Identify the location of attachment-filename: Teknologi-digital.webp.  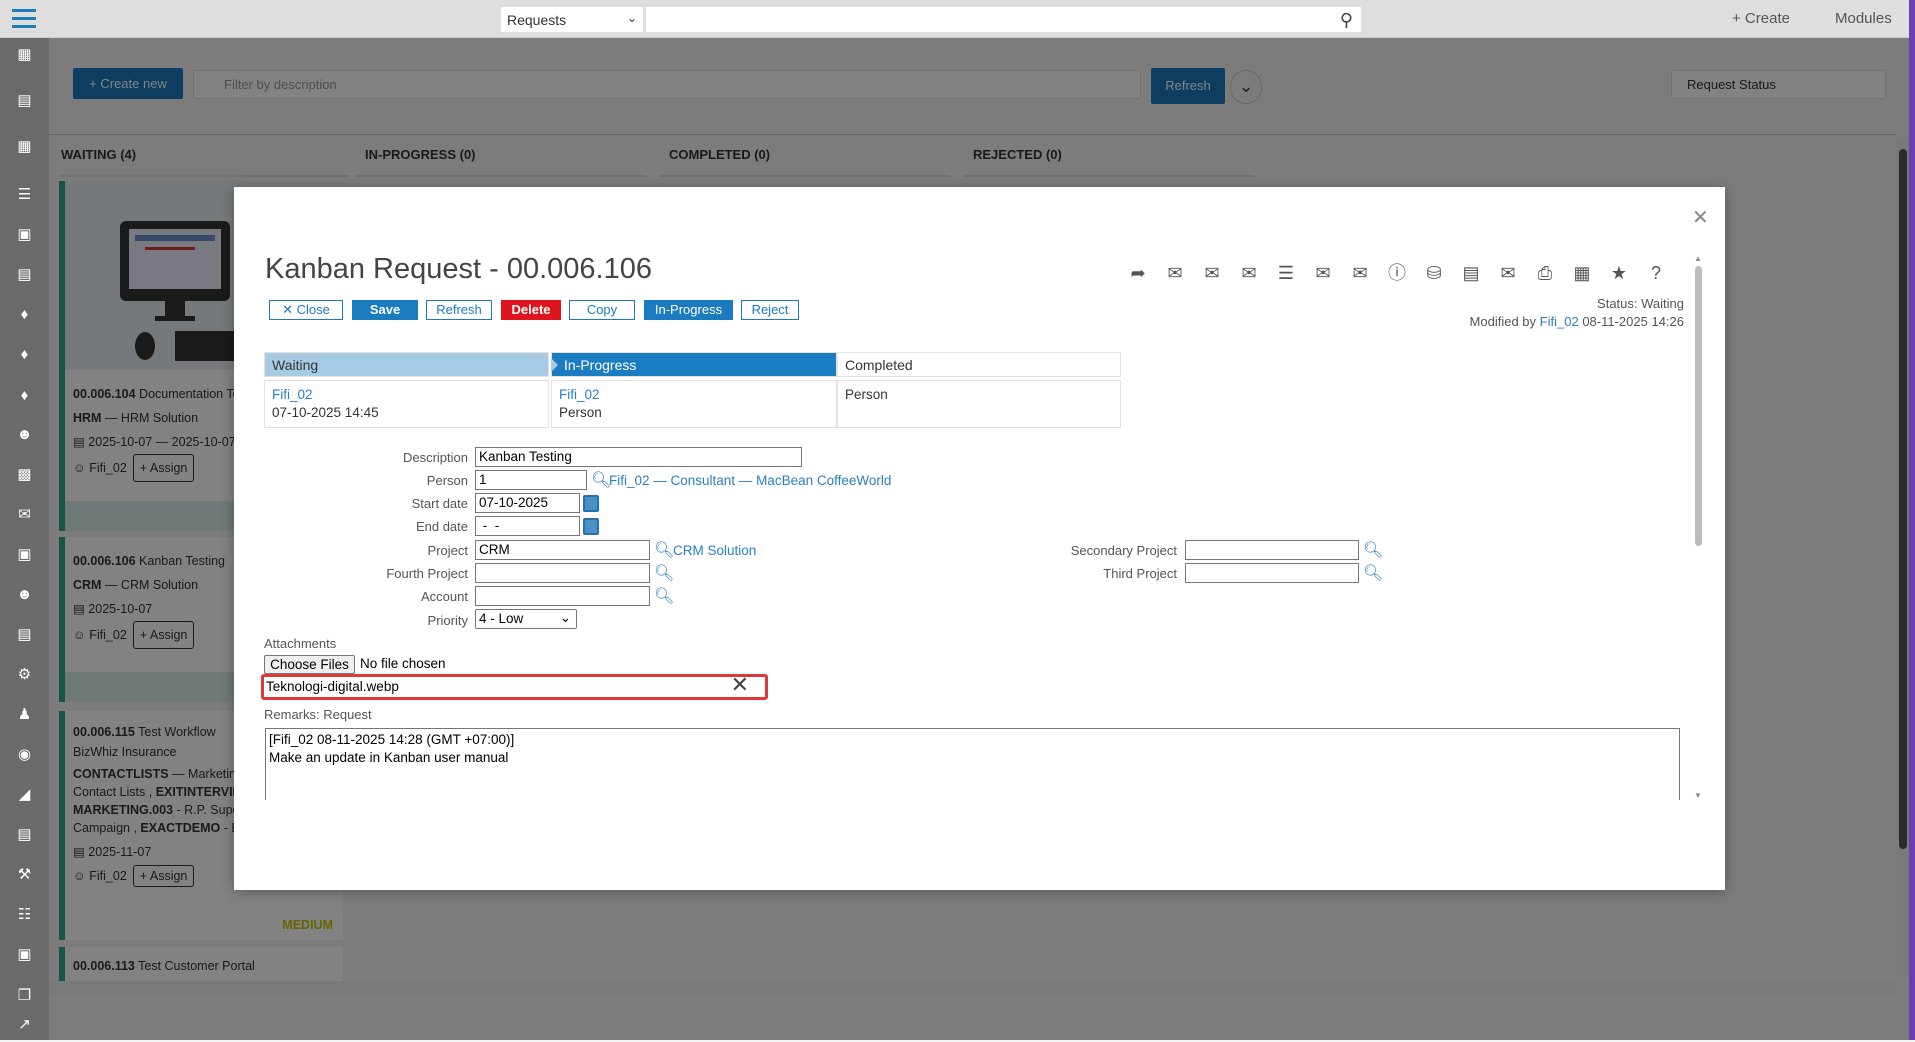
(332, 686).